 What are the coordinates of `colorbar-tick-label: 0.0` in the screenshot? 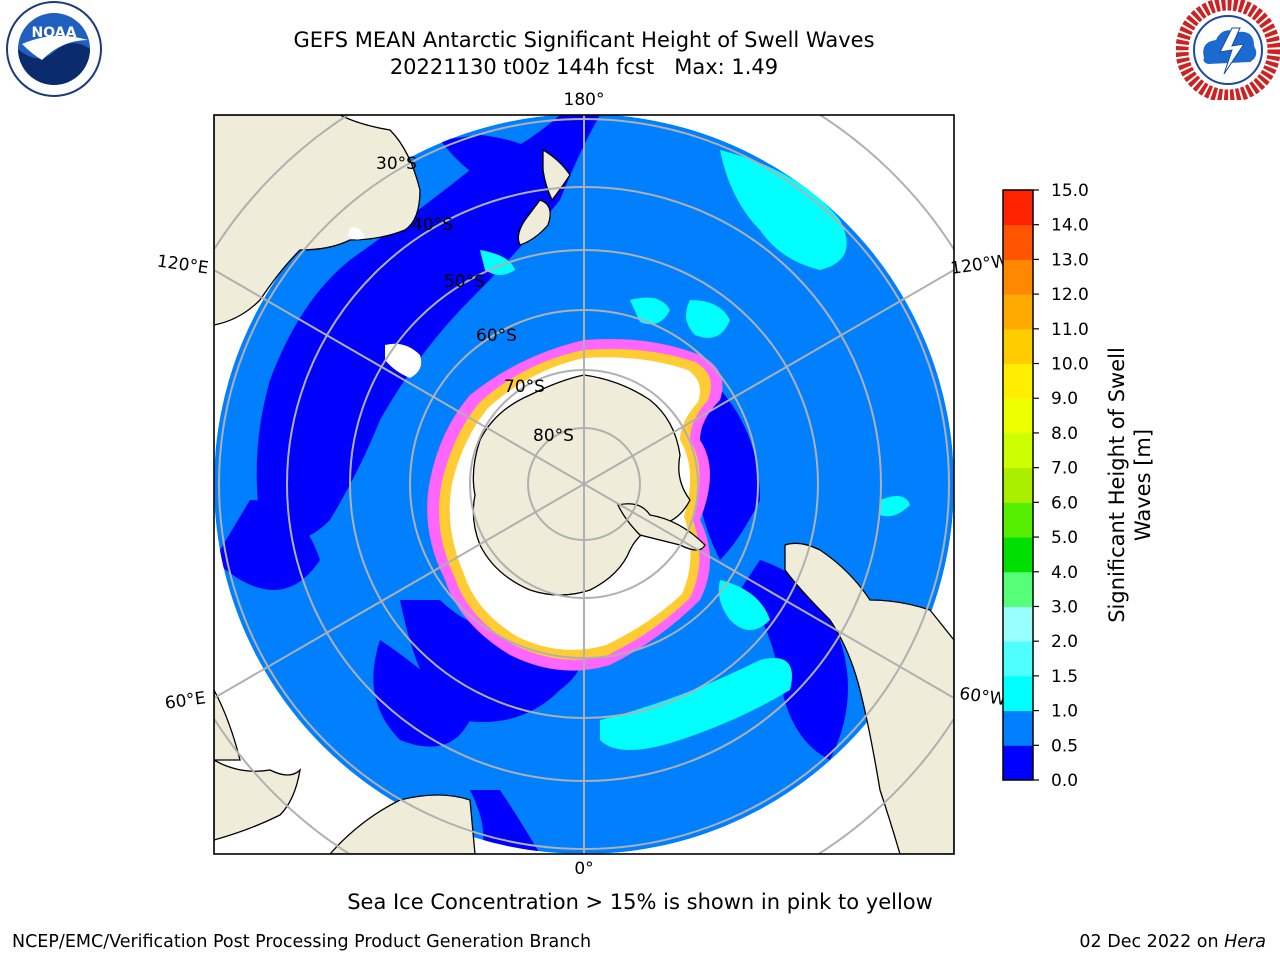 It's located at (1064, 781).